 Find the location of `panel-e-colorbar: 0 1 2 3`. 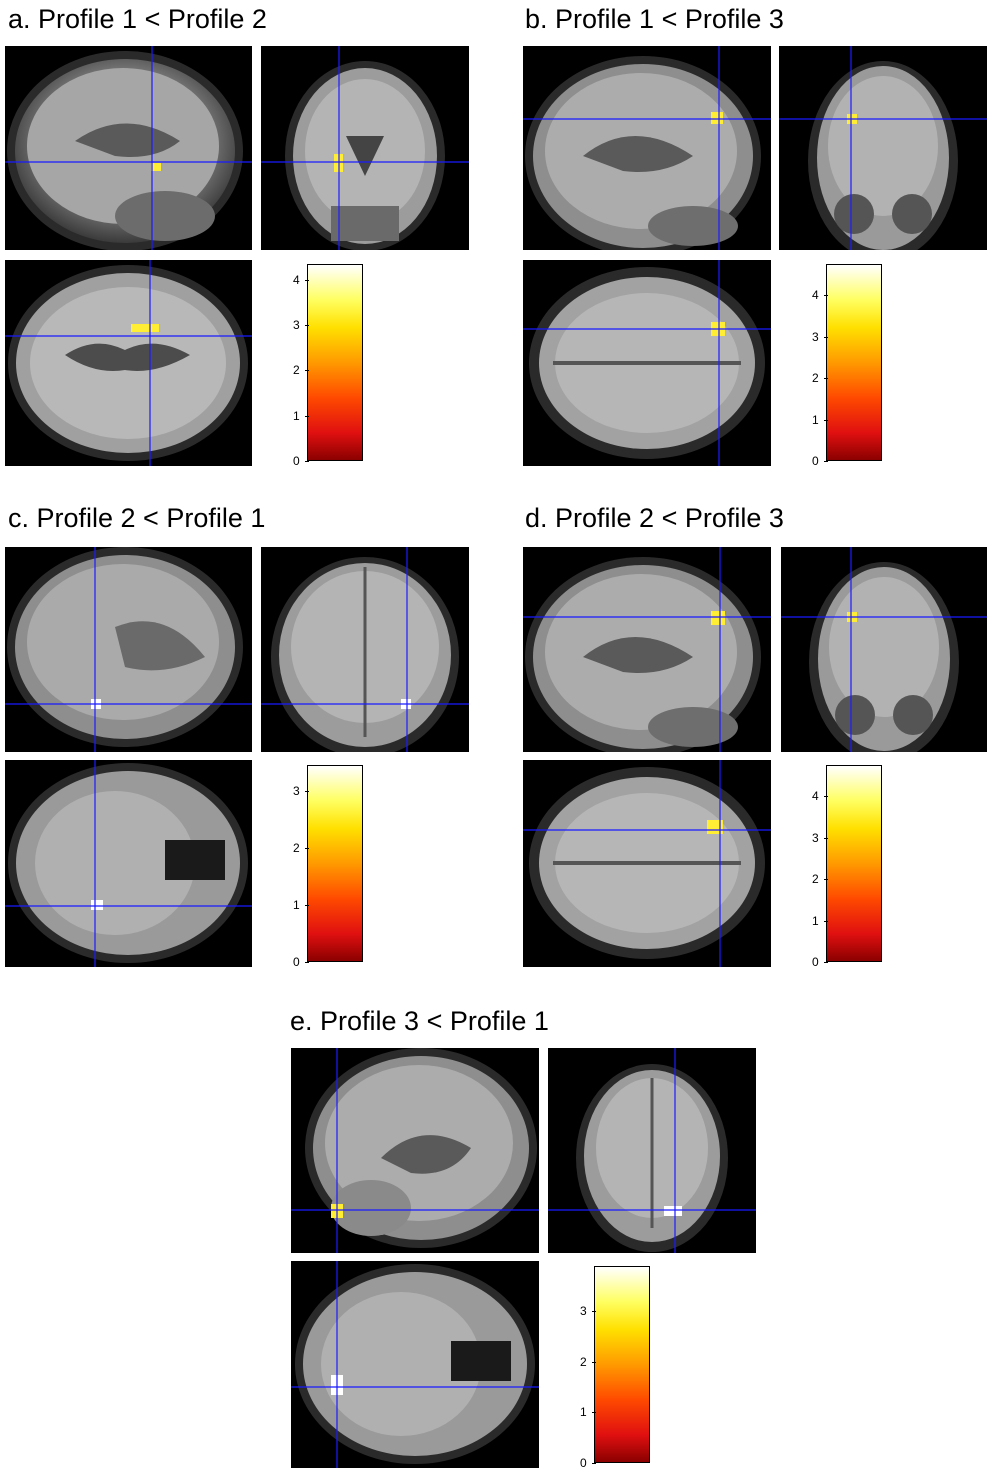

panel-e-colorbar: 0 1 2 3 is located at coordinates (615, 1367).